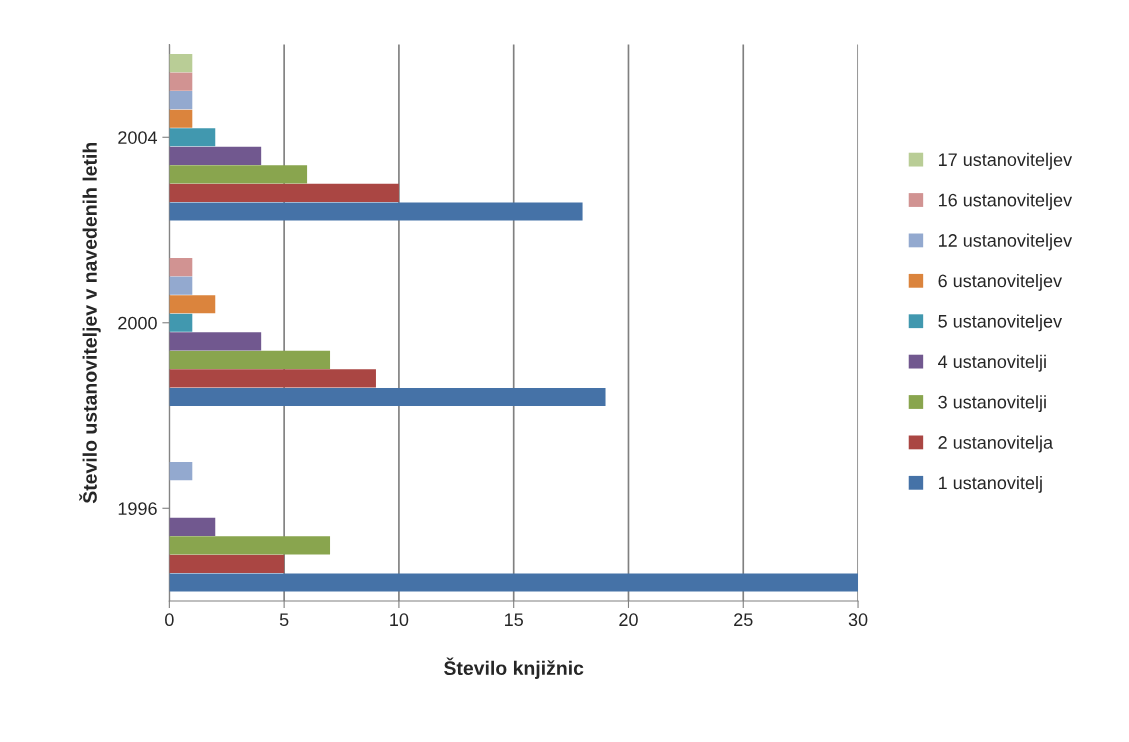 Image resolution: width=1129 pixels, height=742 pixels. I want to click on y-tick-label: 2000, so click(137, 323).